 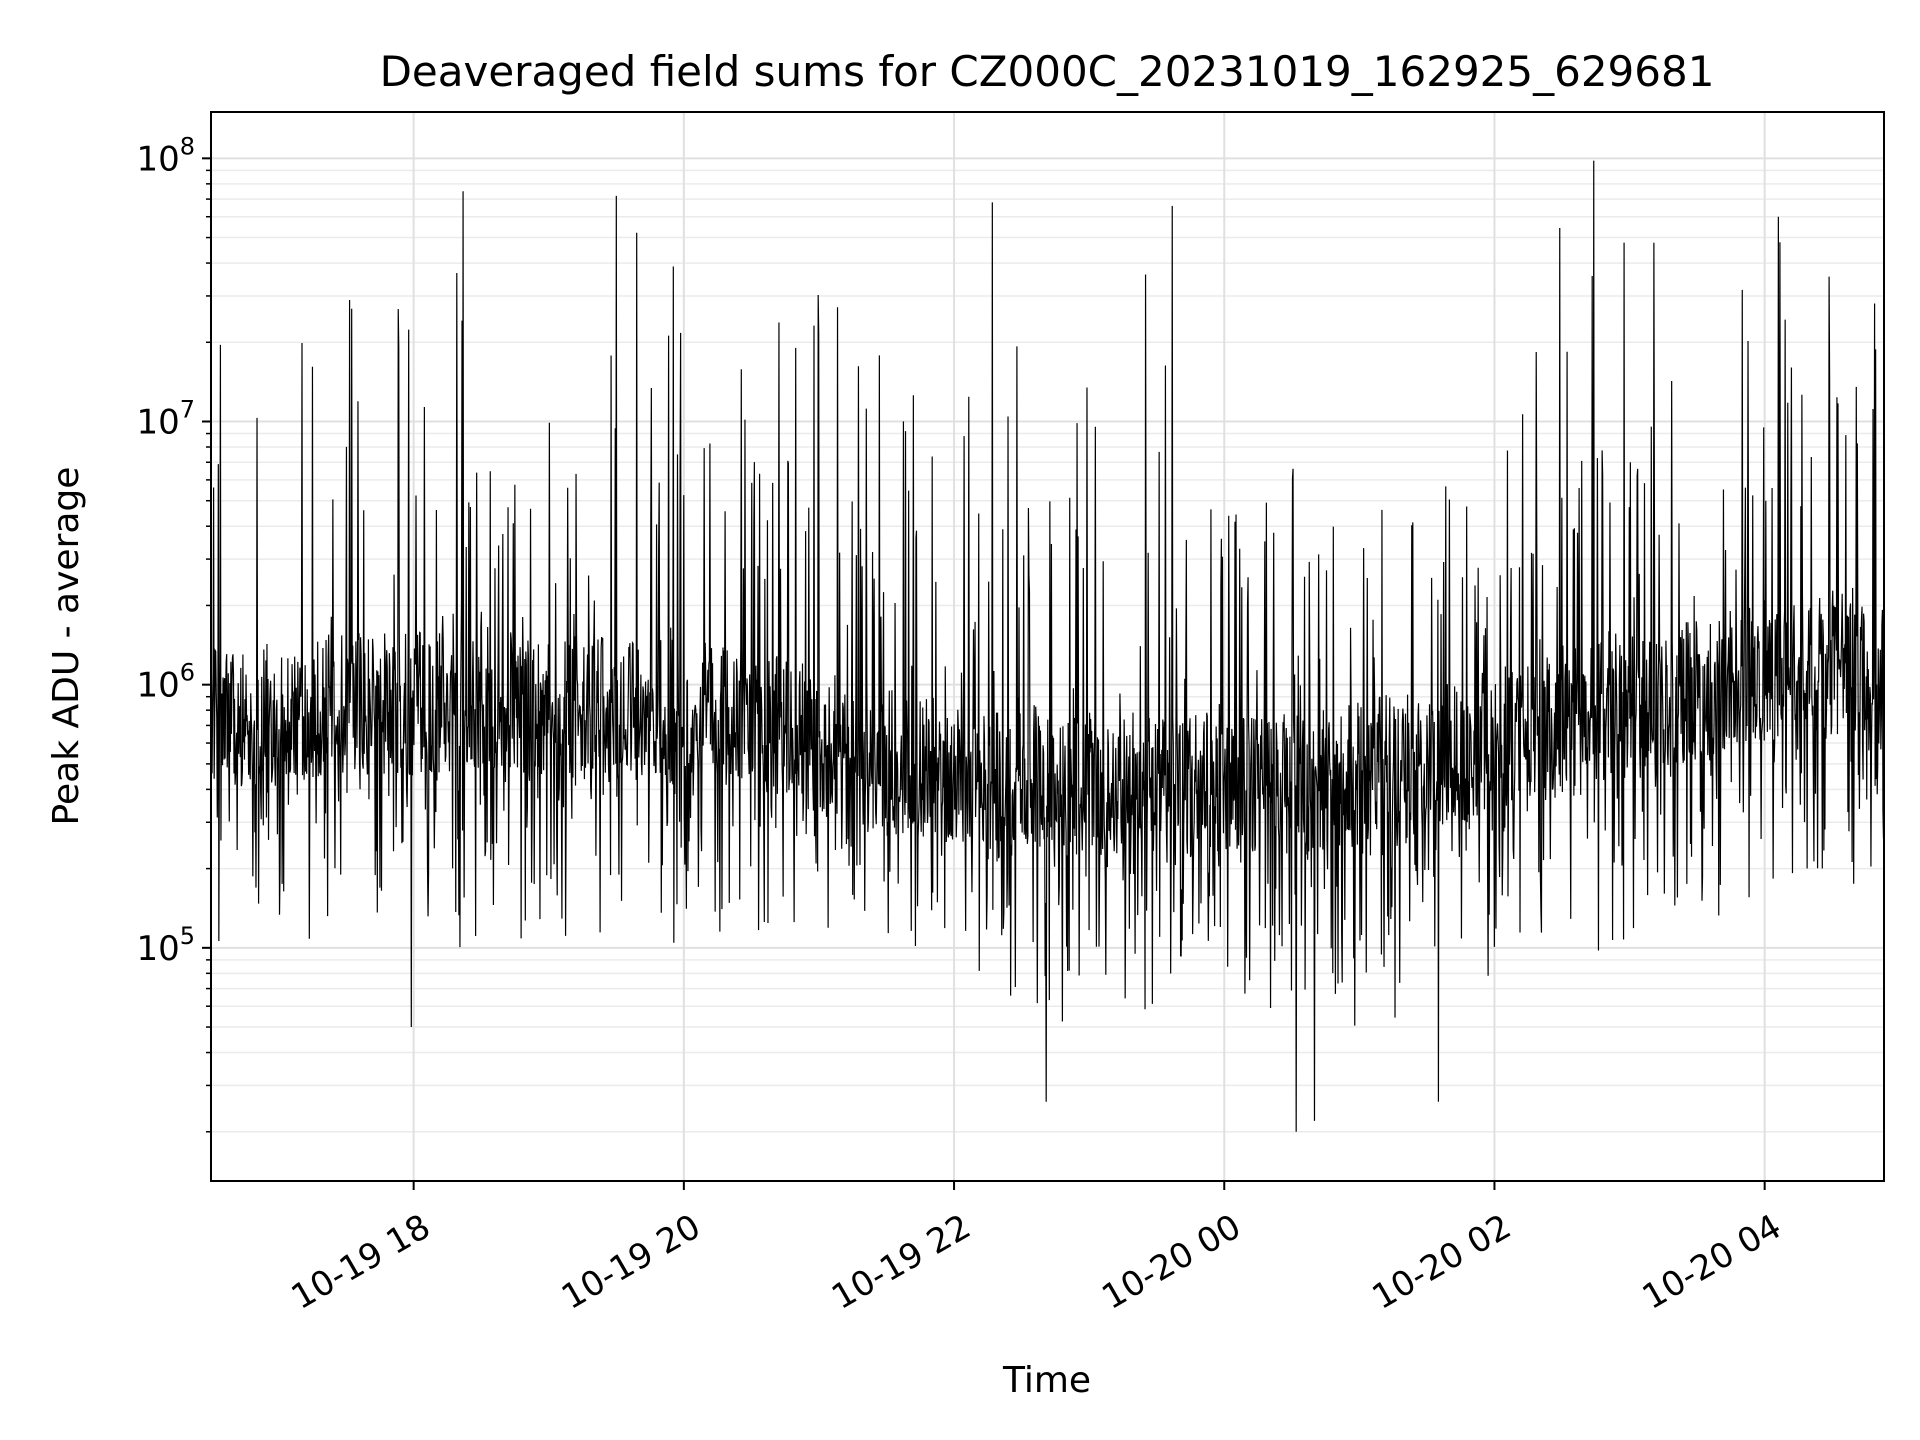 I want to click on y-tick-label: 10⁶, so click(x=165, y=682).